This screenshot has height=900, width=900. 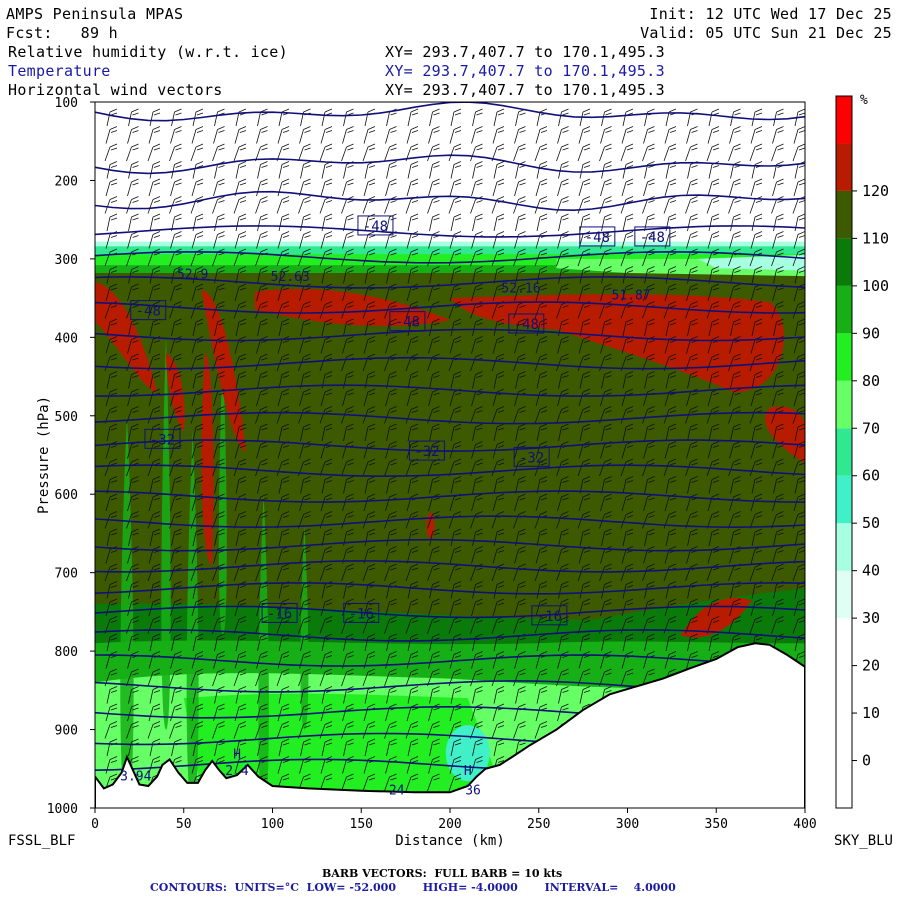 I want to click on contour-label-5: -48, so click(x=526, y=325).